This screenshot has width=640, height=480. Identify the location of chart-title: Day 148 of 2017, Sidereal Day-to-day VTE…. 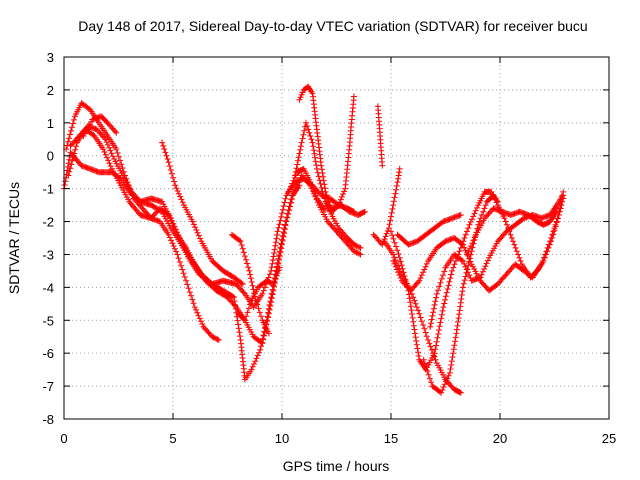
(332, 26).